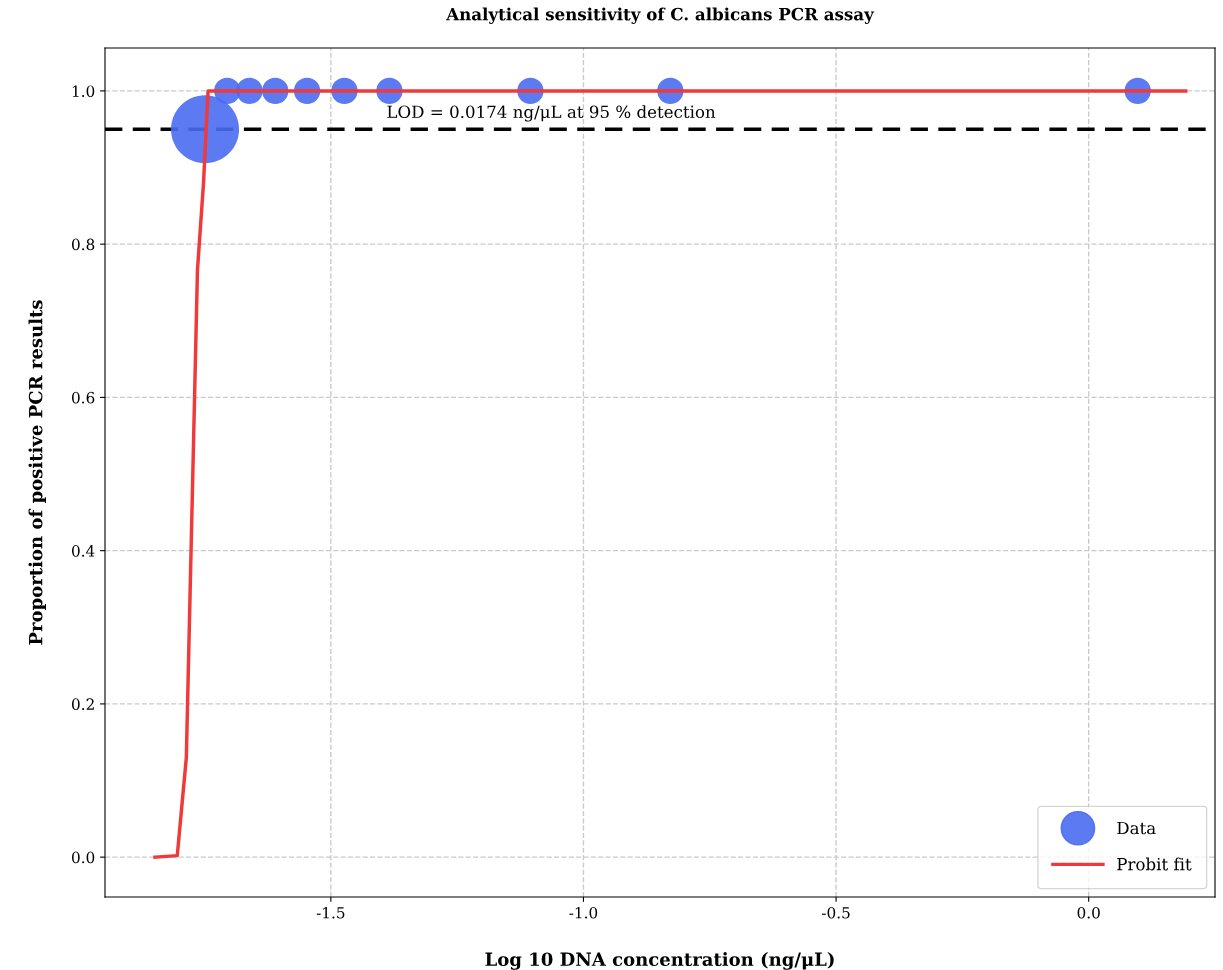 This screenshot has width=1223, height=970. Describe the element at coordinates (37, 472) in the screenshot. I see `y-axis-title: Proportion of positive PCR results` at that location.